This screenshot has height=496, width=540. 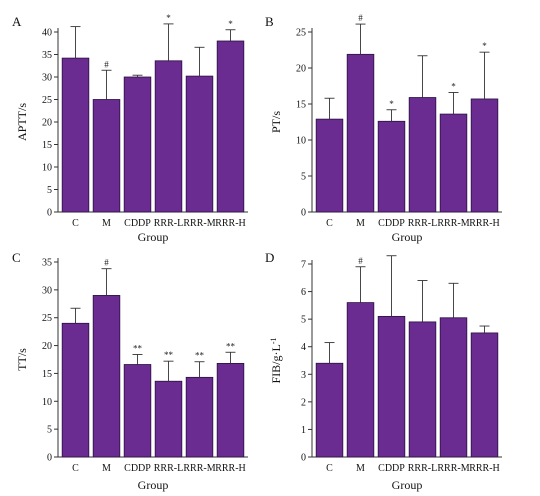 What do you see at coordinates (22, 359) in the screenshot?
I see `y-axis-label: TT/s` at bounding box center [22, 359].